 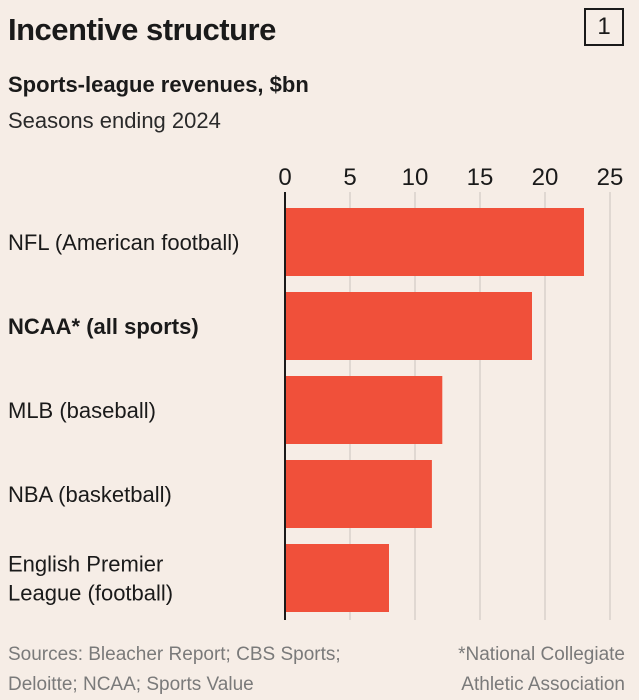 What do you see at coordinates (604, 27) in the screenshot?
I see `chart-number-badge: 1` at bounding box center [604, 27].